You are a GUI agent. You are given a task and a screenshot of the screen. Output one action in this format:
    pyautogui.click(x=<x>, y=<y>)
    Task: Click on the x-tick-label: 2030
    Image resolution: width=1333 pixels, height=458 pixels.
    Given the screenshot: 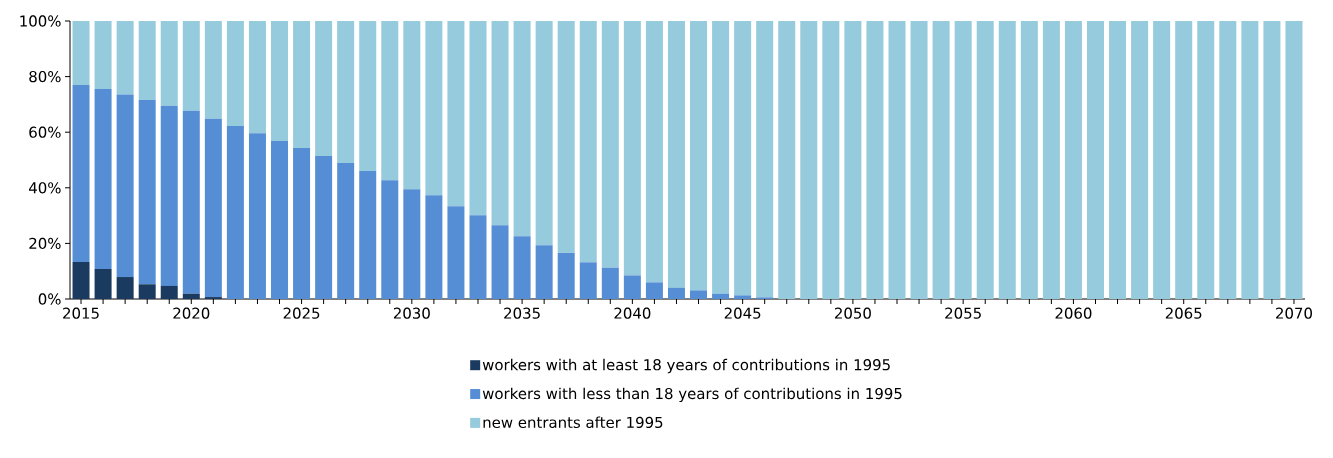 What is the action you would take?
    pyautogui.click(x=411, y=313)
    